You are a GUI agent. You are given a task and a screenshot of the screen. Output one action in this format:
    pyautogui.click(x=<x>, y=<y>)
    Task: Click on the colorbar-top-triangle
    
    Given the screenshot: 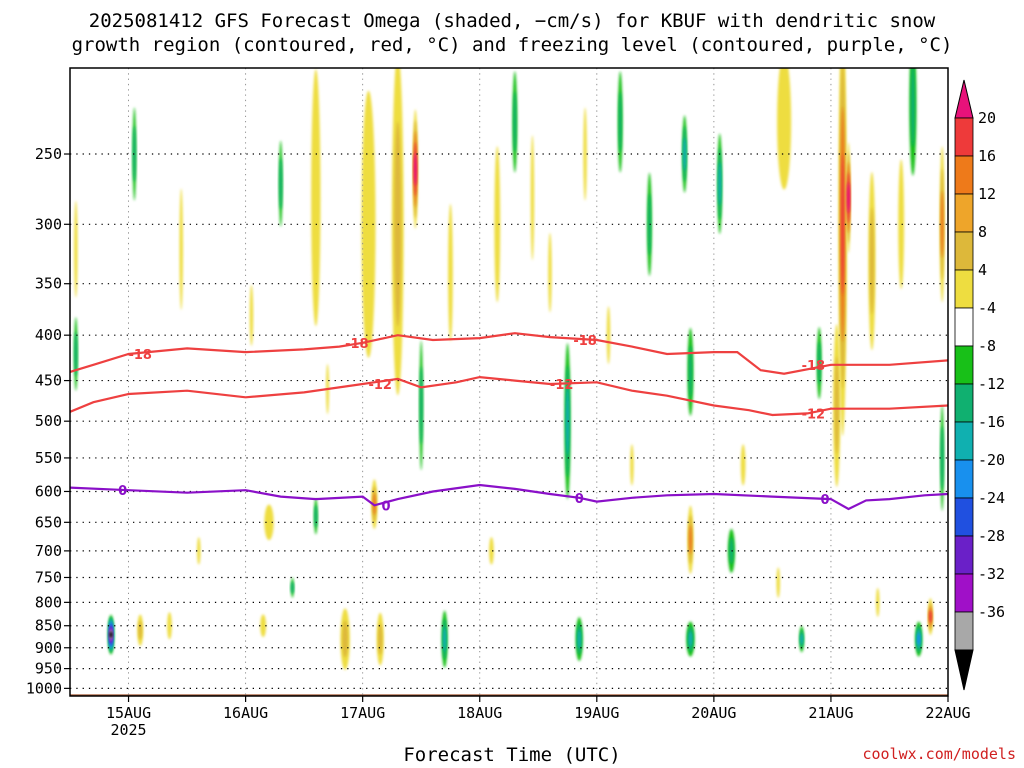 What is the action you would take?
    pyautogui.click(x=964, y=99)
    